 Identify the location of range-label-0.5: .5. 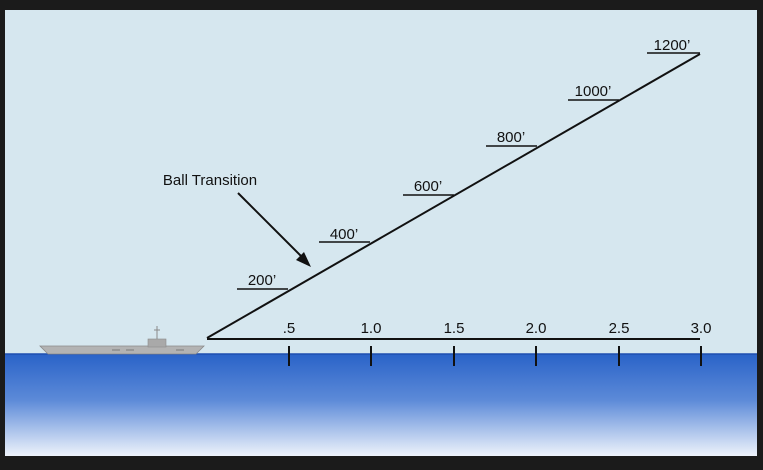
(289, 328).